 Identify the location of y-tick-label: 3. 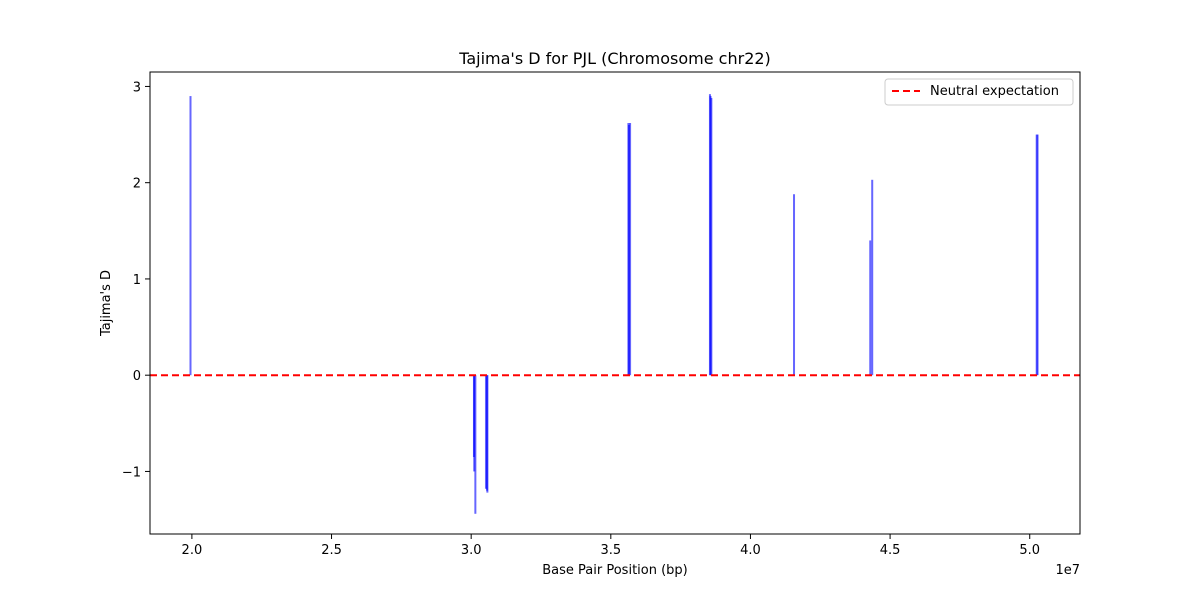
(137, 87).